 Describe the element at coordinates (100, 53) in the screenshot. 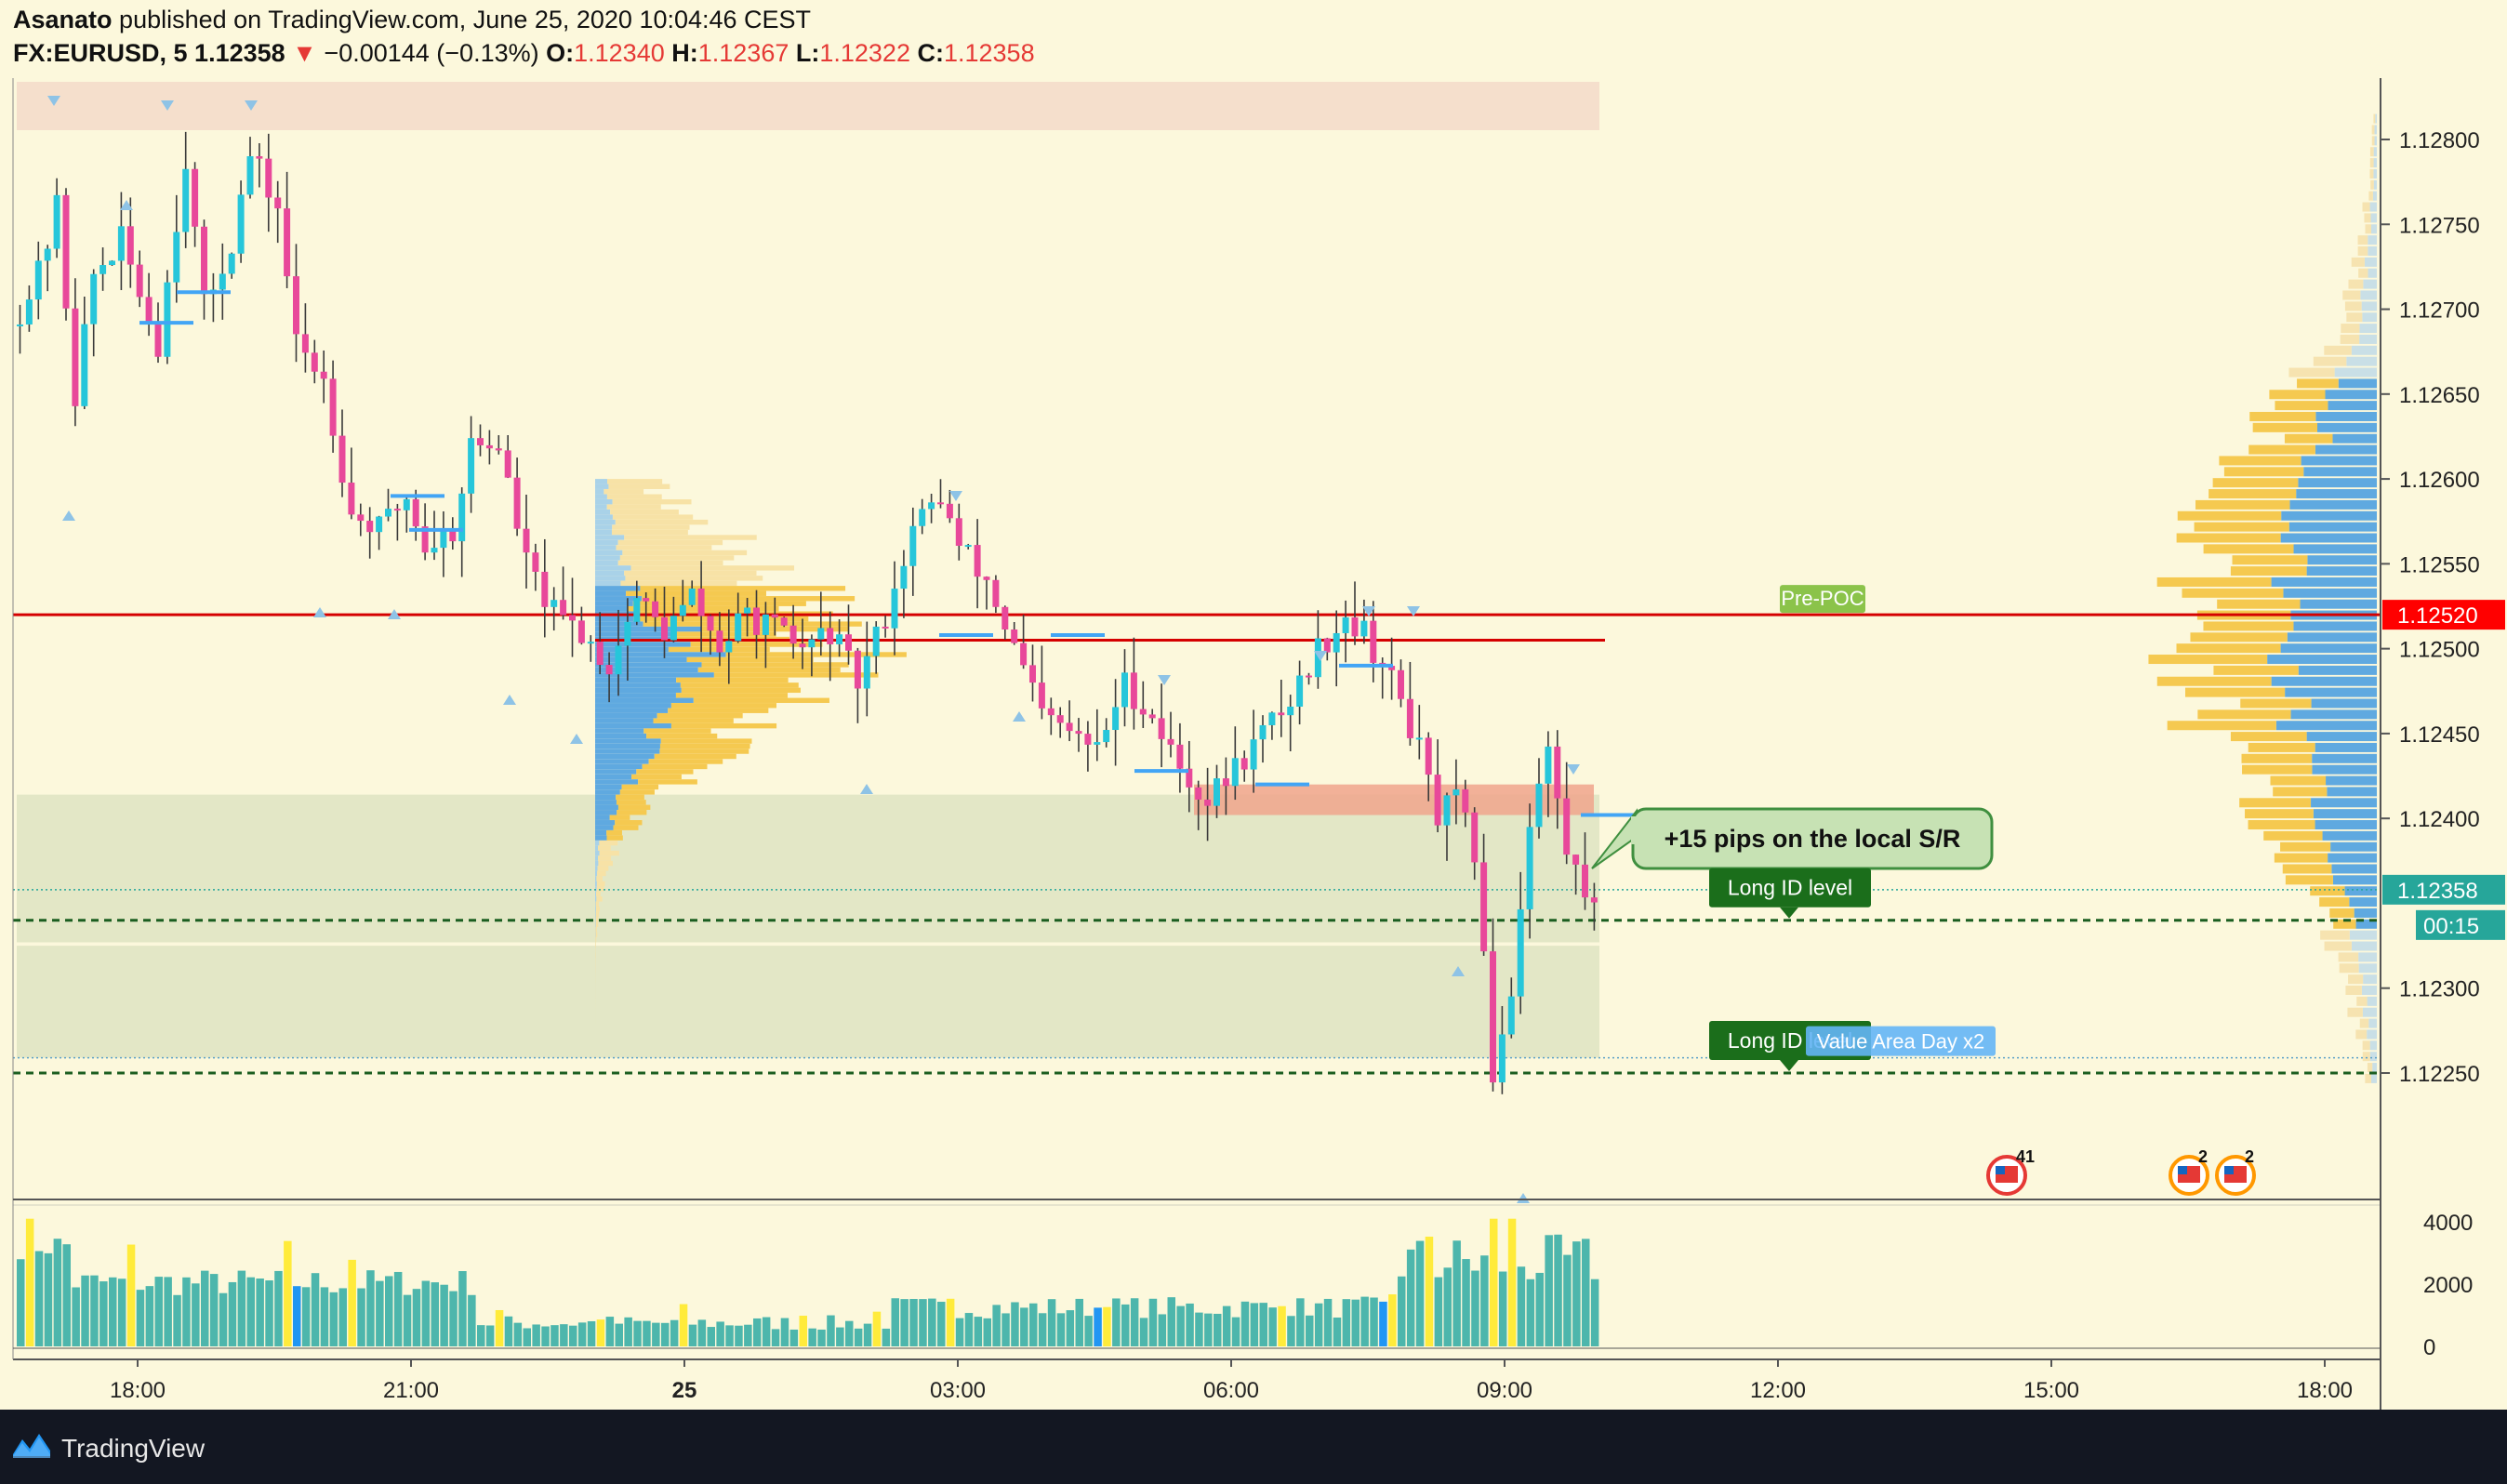

I see `symbol-name: FX:EURUSD, 5` at that location.